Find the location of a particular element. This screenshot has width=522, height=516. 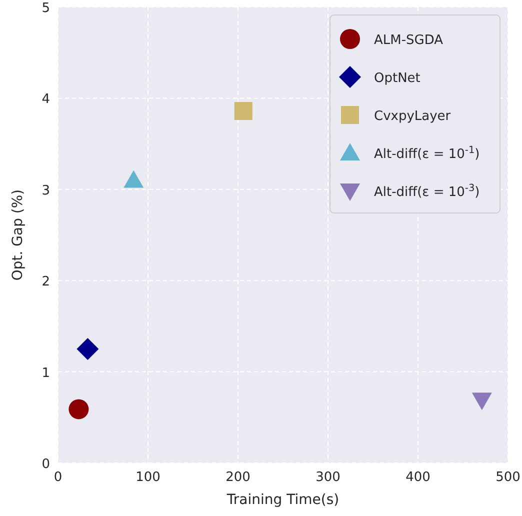

legend-label: Alt-diff(ε = 10$^{-1}$) is located at coordinates (427, 153).